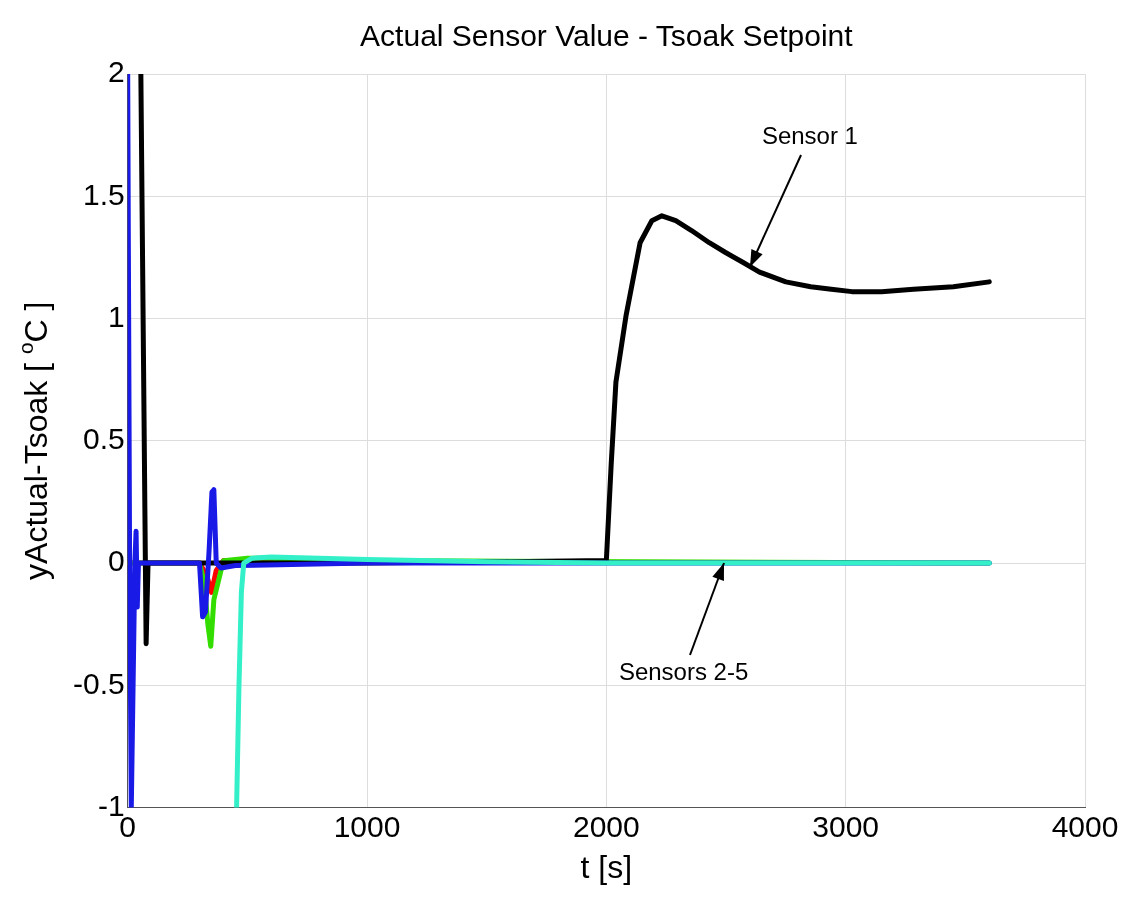 The width and height of the screenshot is (1141, 904). What do you see at coordinates (607, 36) in the screenshot?
I see `chart-title: Actual Sensor Value - Tsoak Setpoint` at bounding box center [607, 36].